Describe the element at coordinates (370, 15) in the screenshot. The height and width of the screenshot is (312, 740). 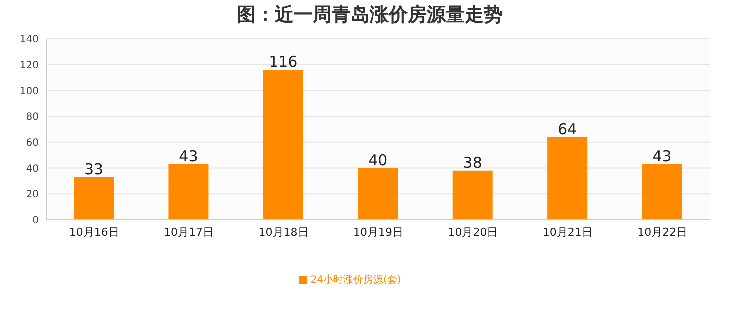
I see `chart-title: 图：近一周青岛涨价房源量走势` at that location.